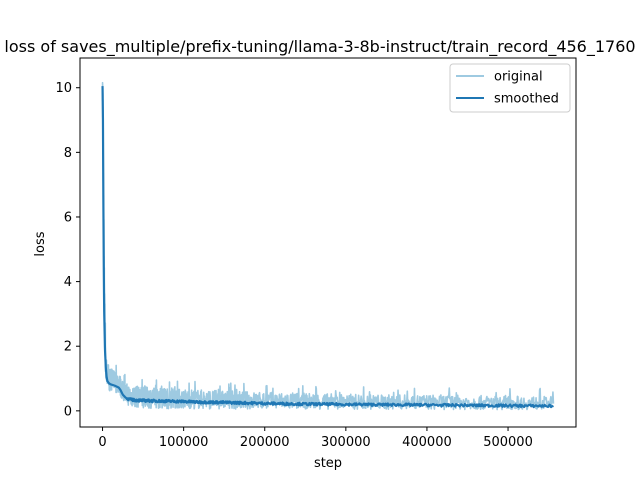  I want to click on y-tick-label: 0, so click(68, 411).